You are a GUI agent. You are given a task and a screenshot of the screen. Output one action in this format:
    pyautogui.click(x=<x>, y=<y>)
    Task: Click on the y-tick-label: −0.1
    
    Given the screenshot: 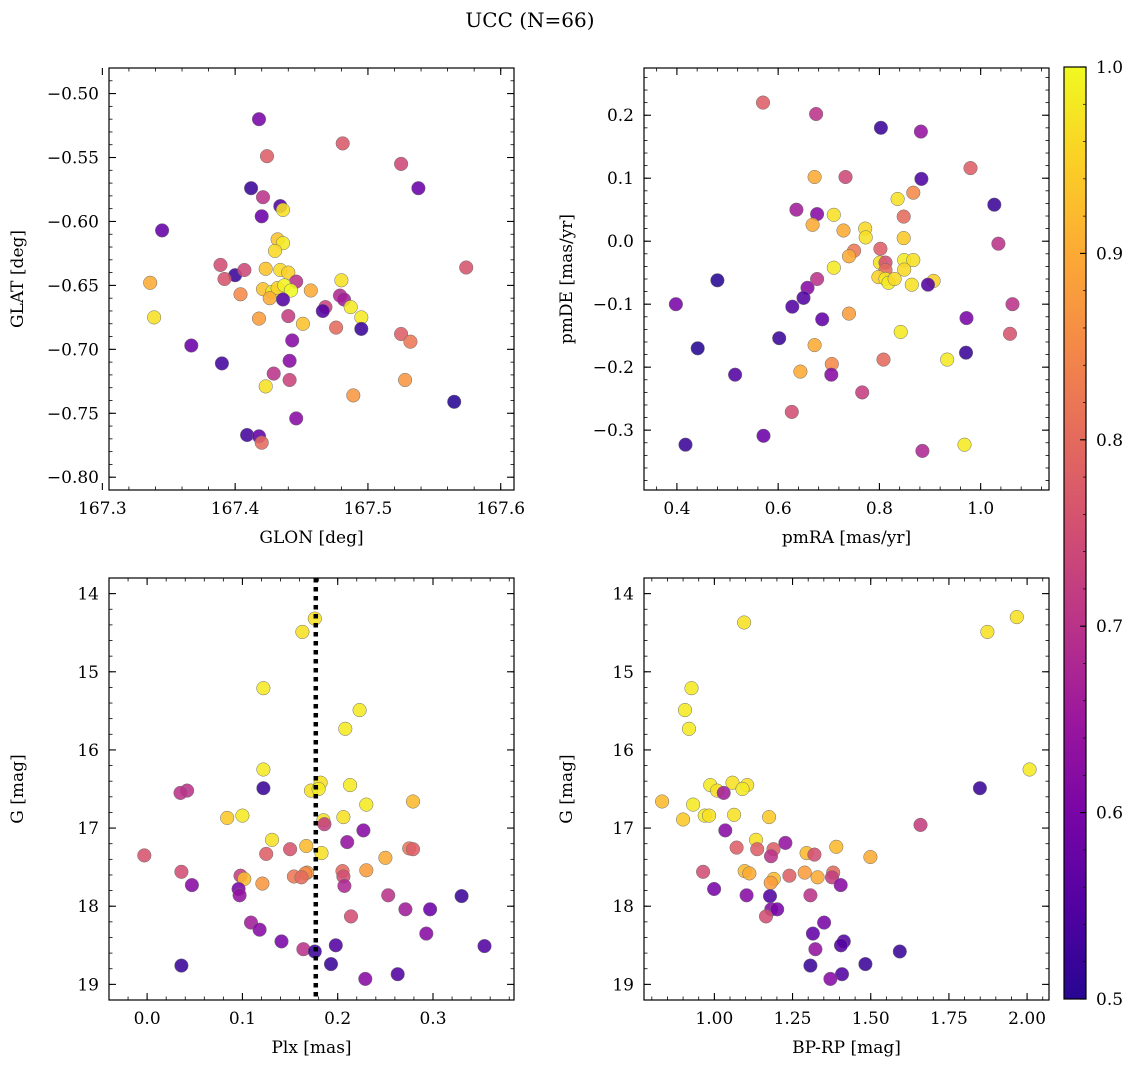 What is the action you would take?
    pyautogui.click(x=613, y=305)
    